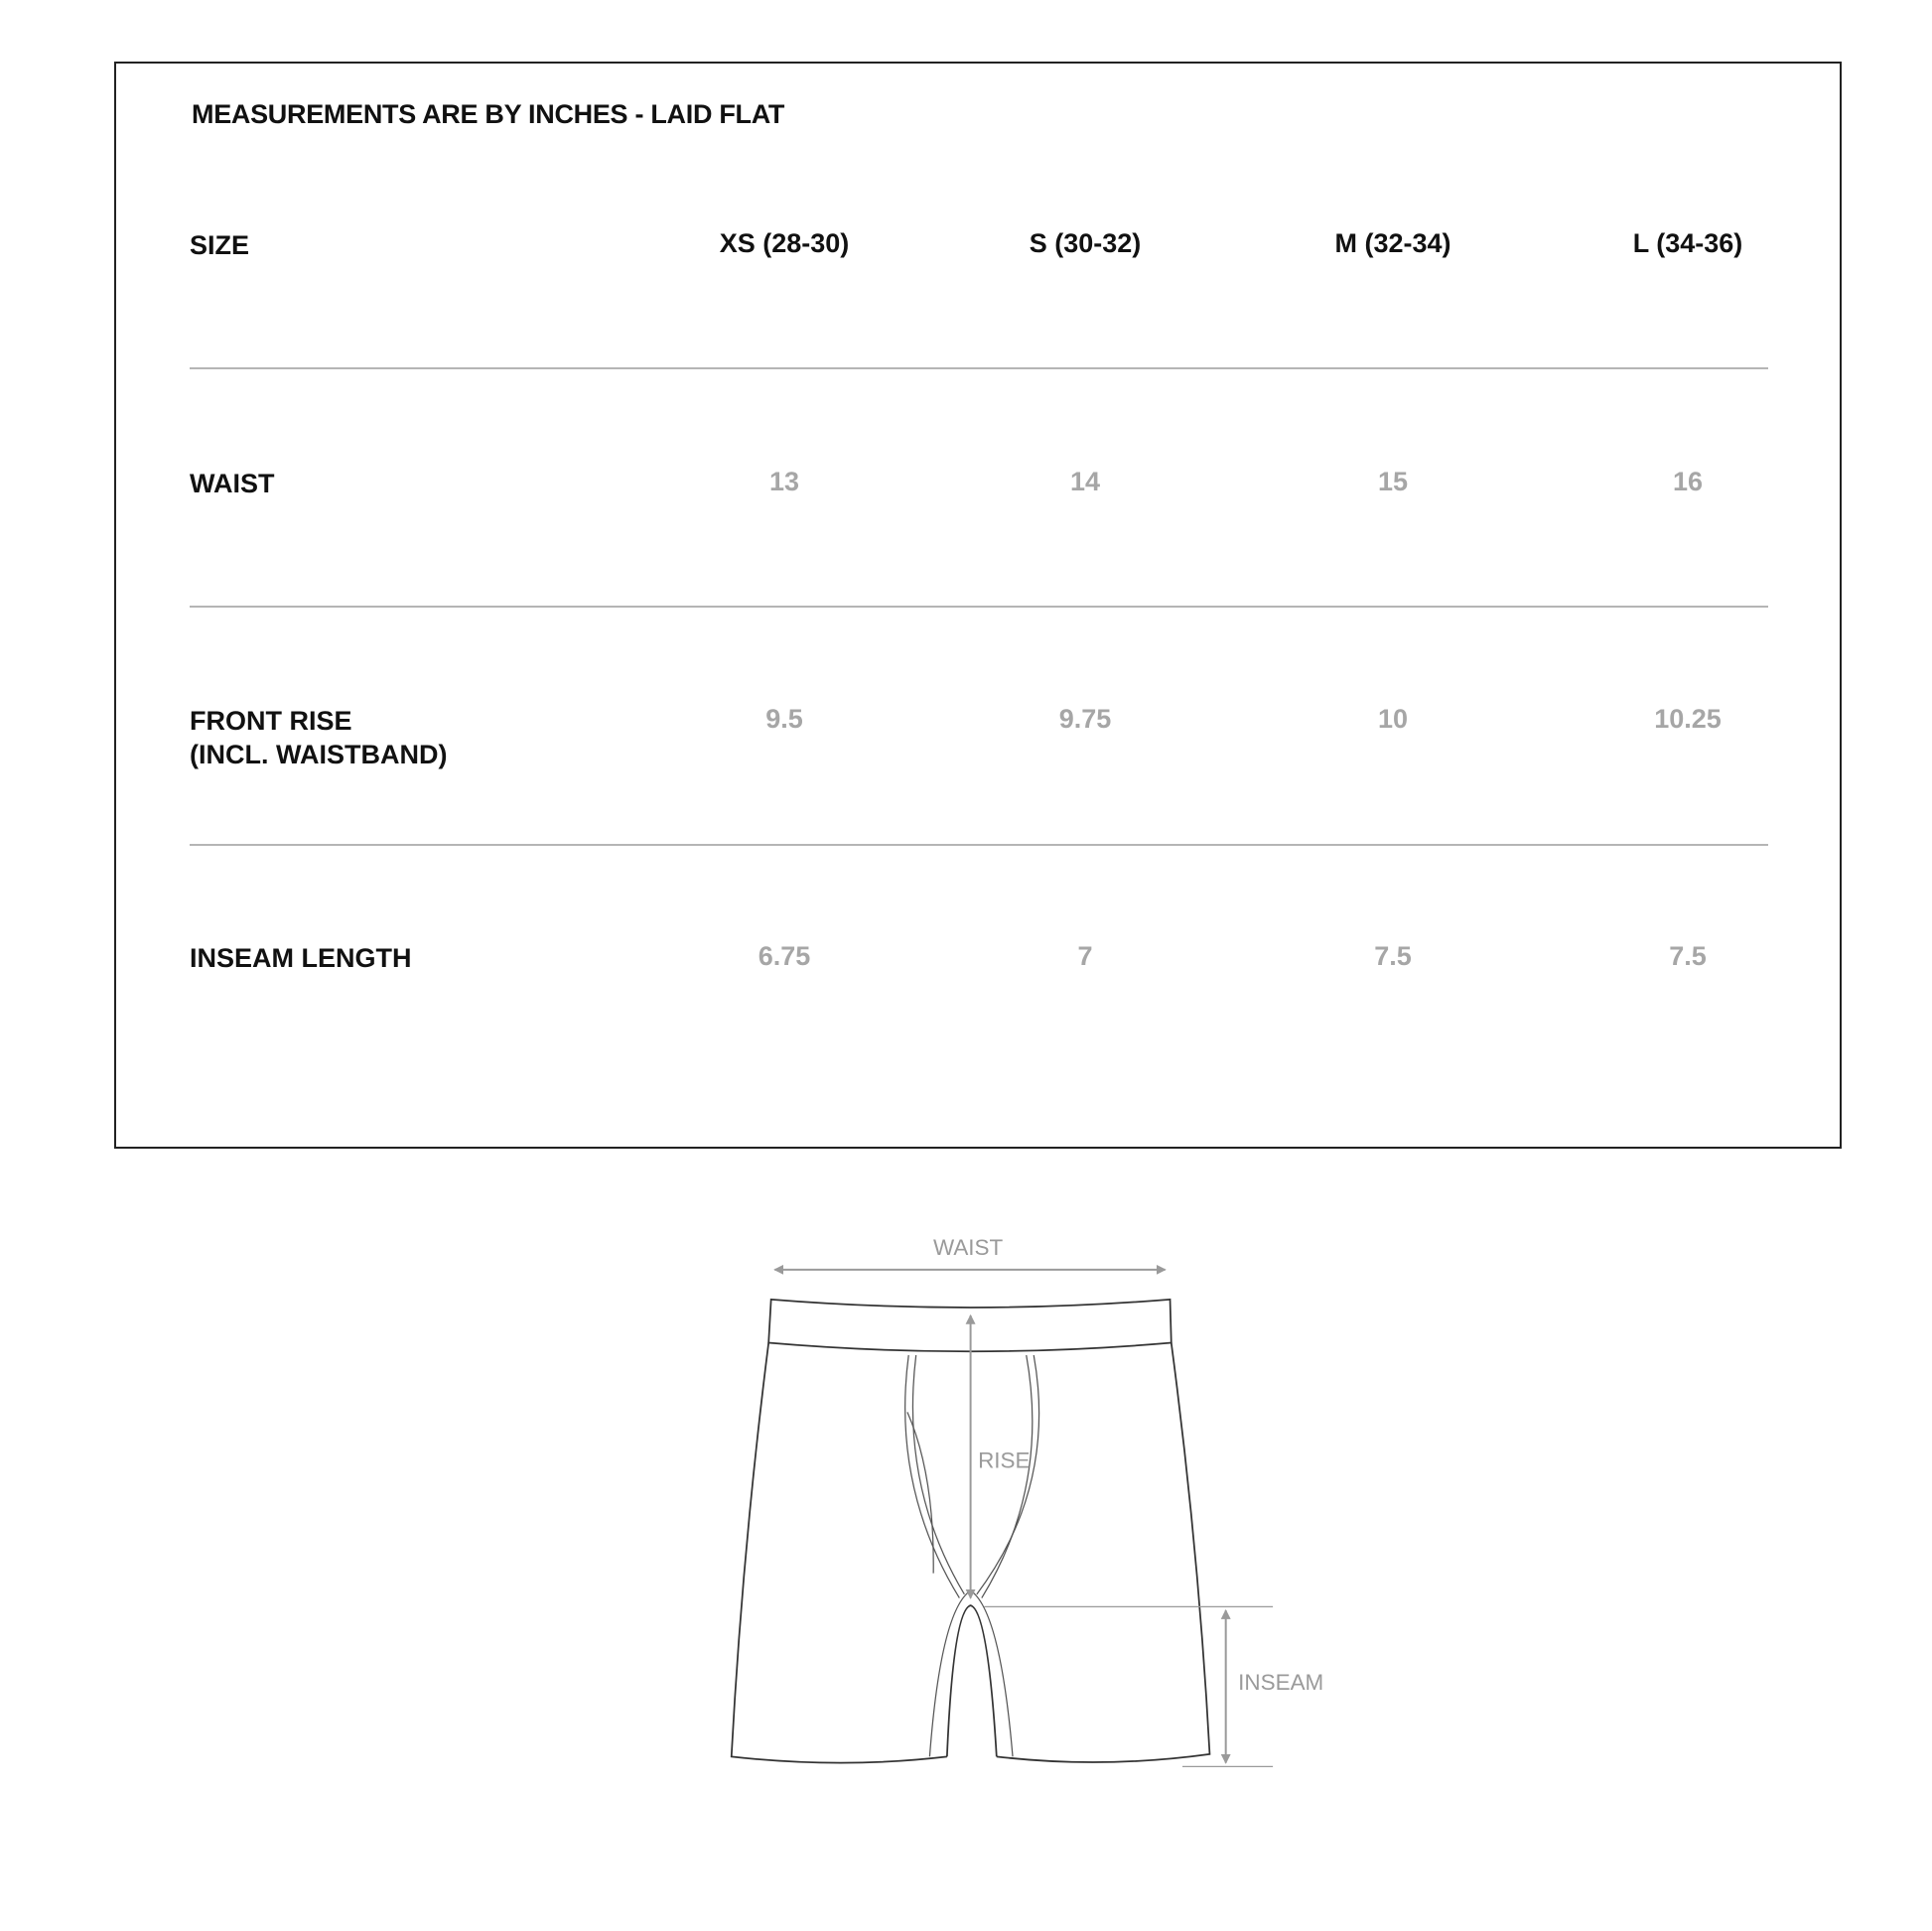  What do you see at coordinates (1085, 243) in the screenshot?
I see `size-header-s: S (30-32)` at bounding box center [1085, 243].